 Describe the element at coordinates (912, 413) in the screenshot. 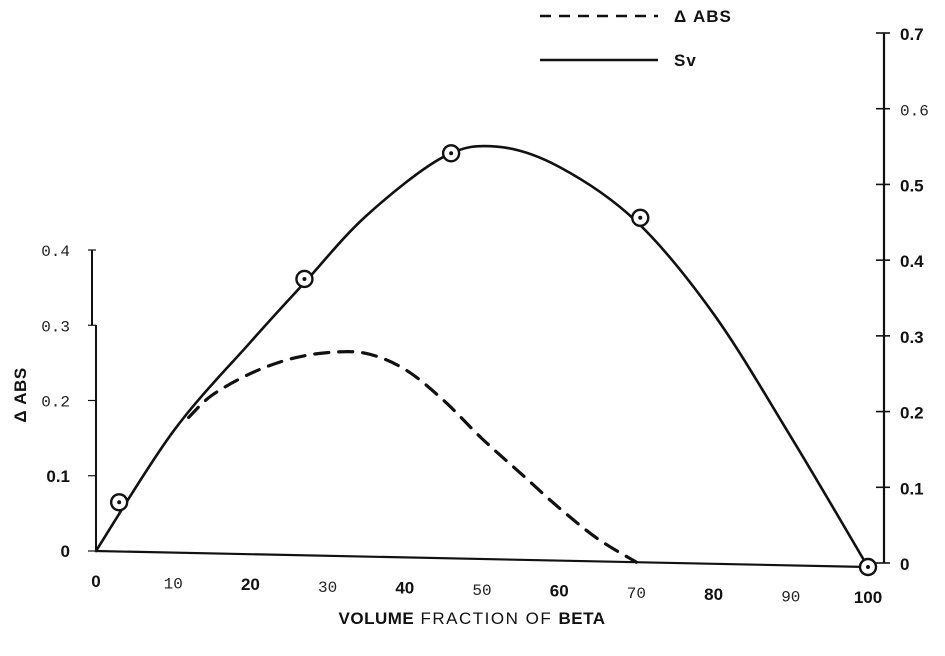

I see `right-y-tick-label: 0.2` at that location.